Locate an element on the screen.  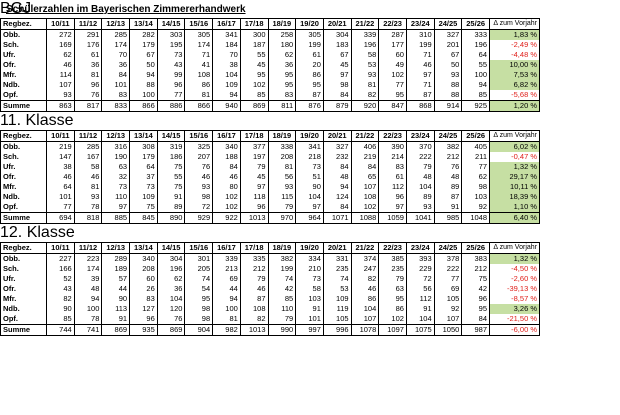
value-cell: 90 is located at coordinates (309, 187).